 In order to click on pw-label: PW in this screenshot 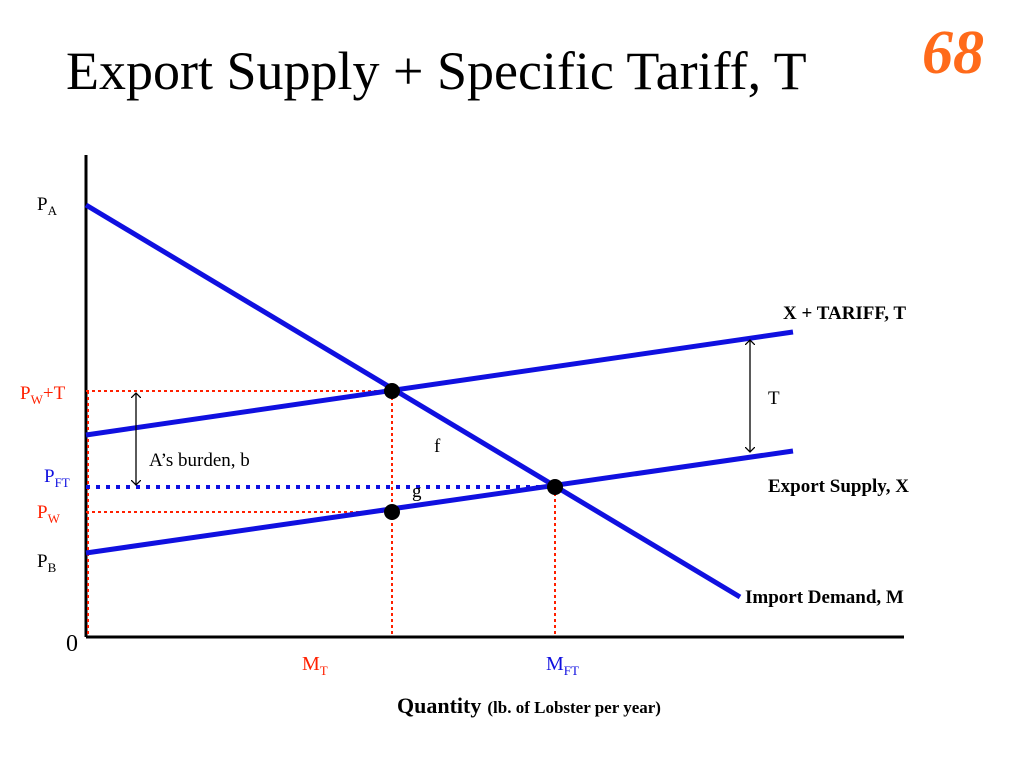, I will do `click(49, 514)`.